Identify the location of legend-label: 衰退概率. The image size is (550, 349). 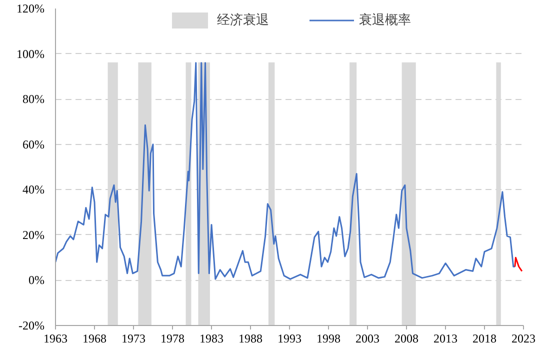
(385, 20).